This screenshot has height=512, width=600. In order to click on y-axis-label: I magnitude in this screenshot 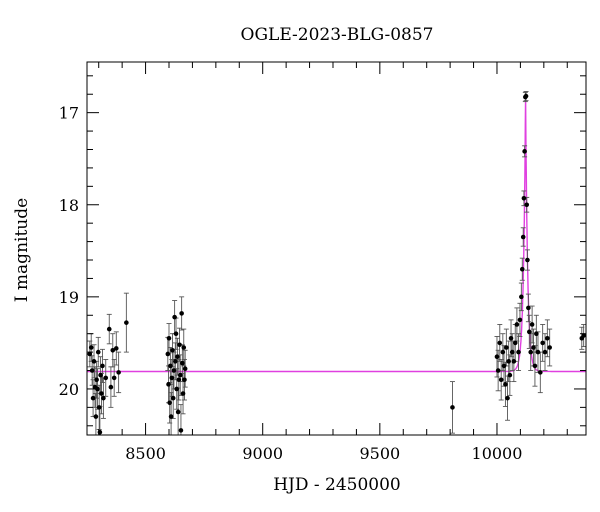, I will do `click(22, 250)`.